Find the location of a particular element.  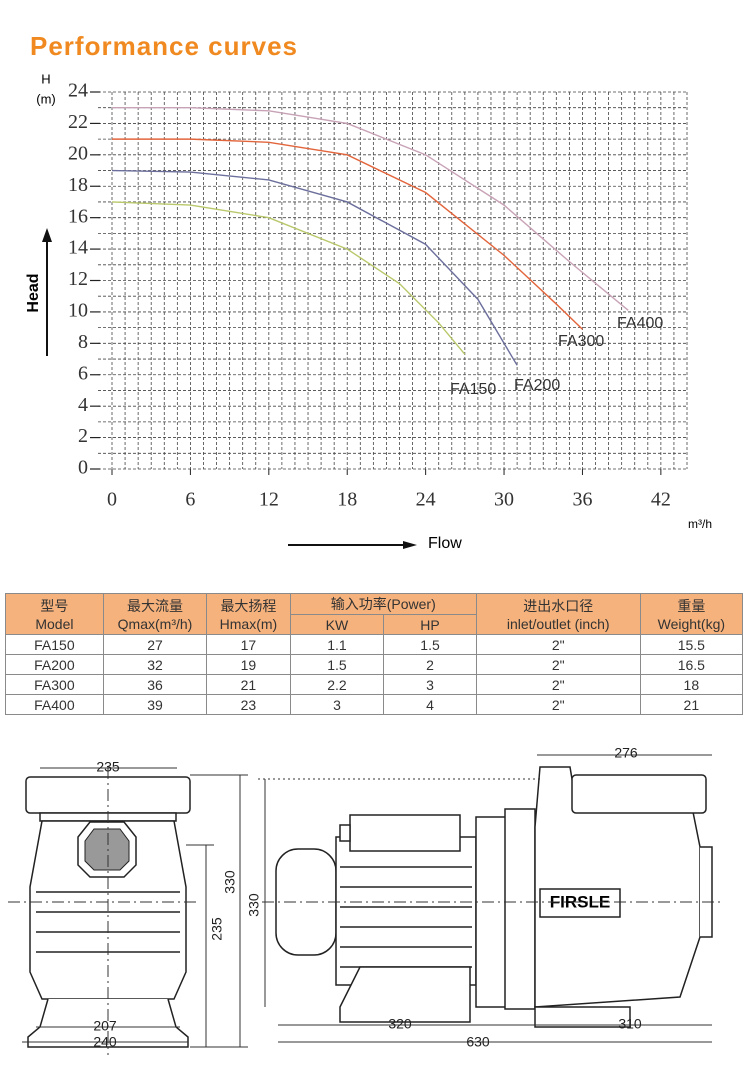

y-tick-label: 24 is located at coordinates (78, 91).